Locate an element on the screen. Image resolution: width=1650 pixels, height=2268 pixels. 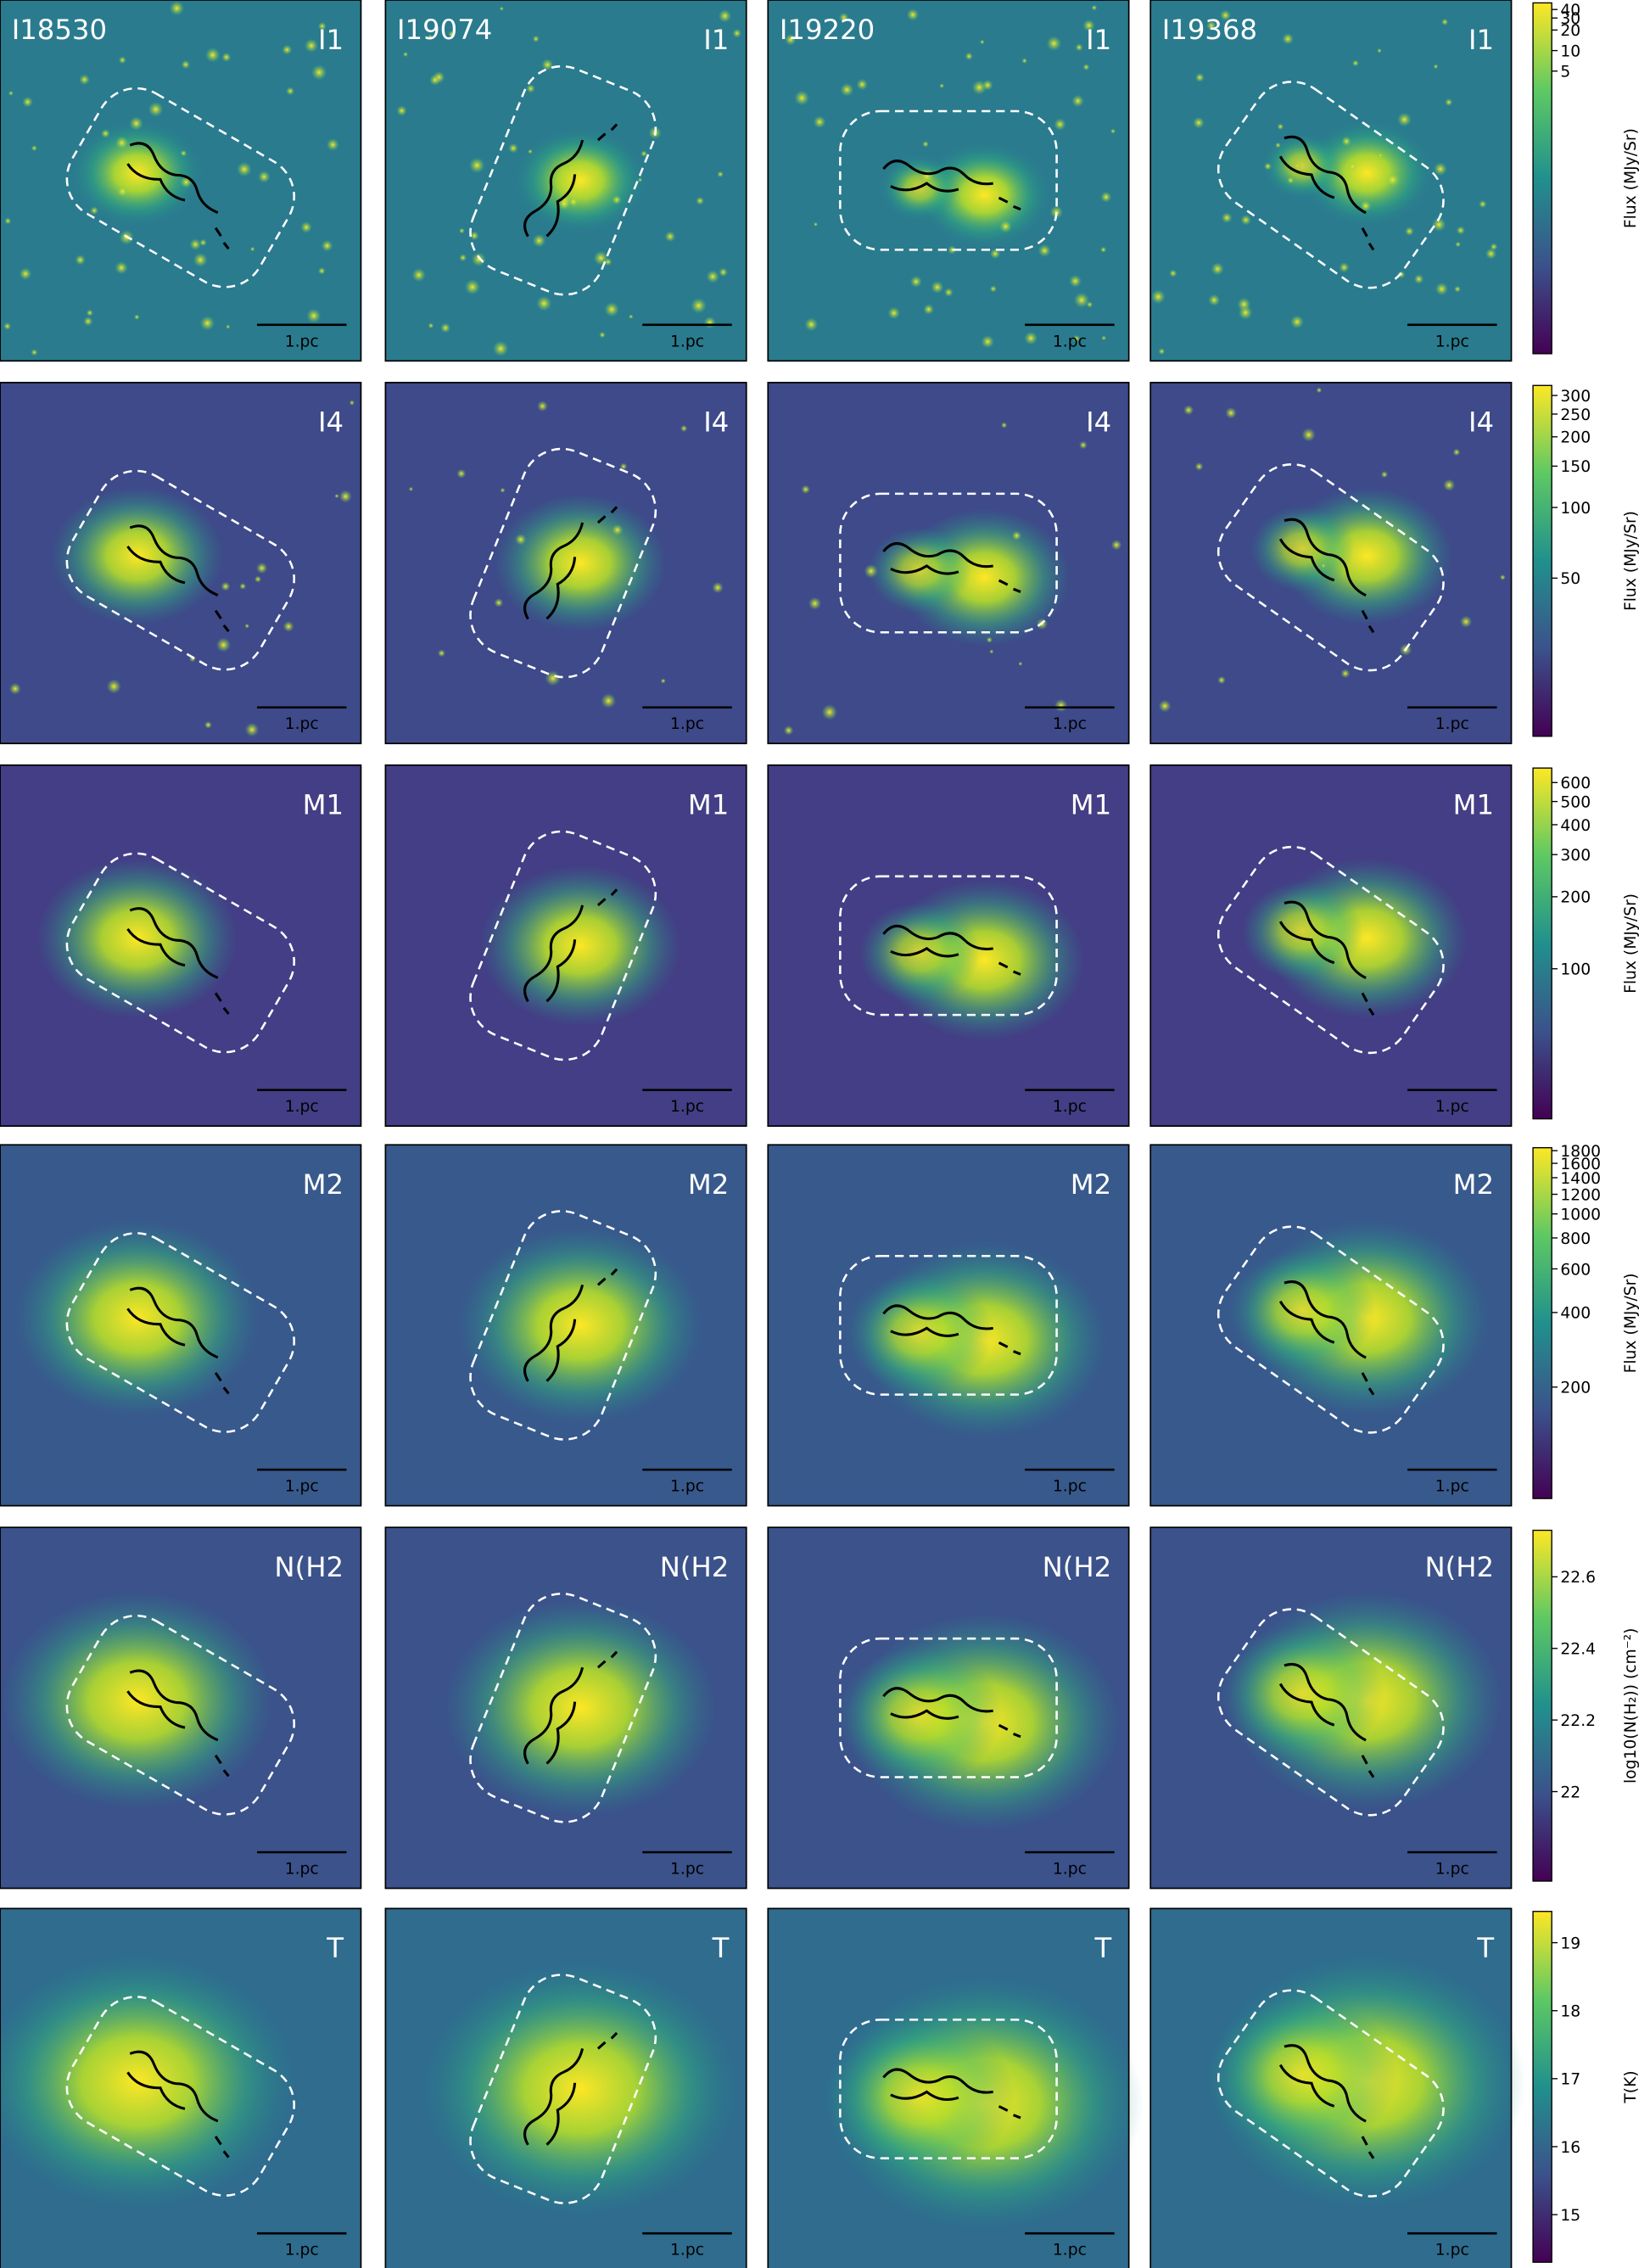
colorbar-tick-label: 1200 is located at coordinates (1580, 1195).